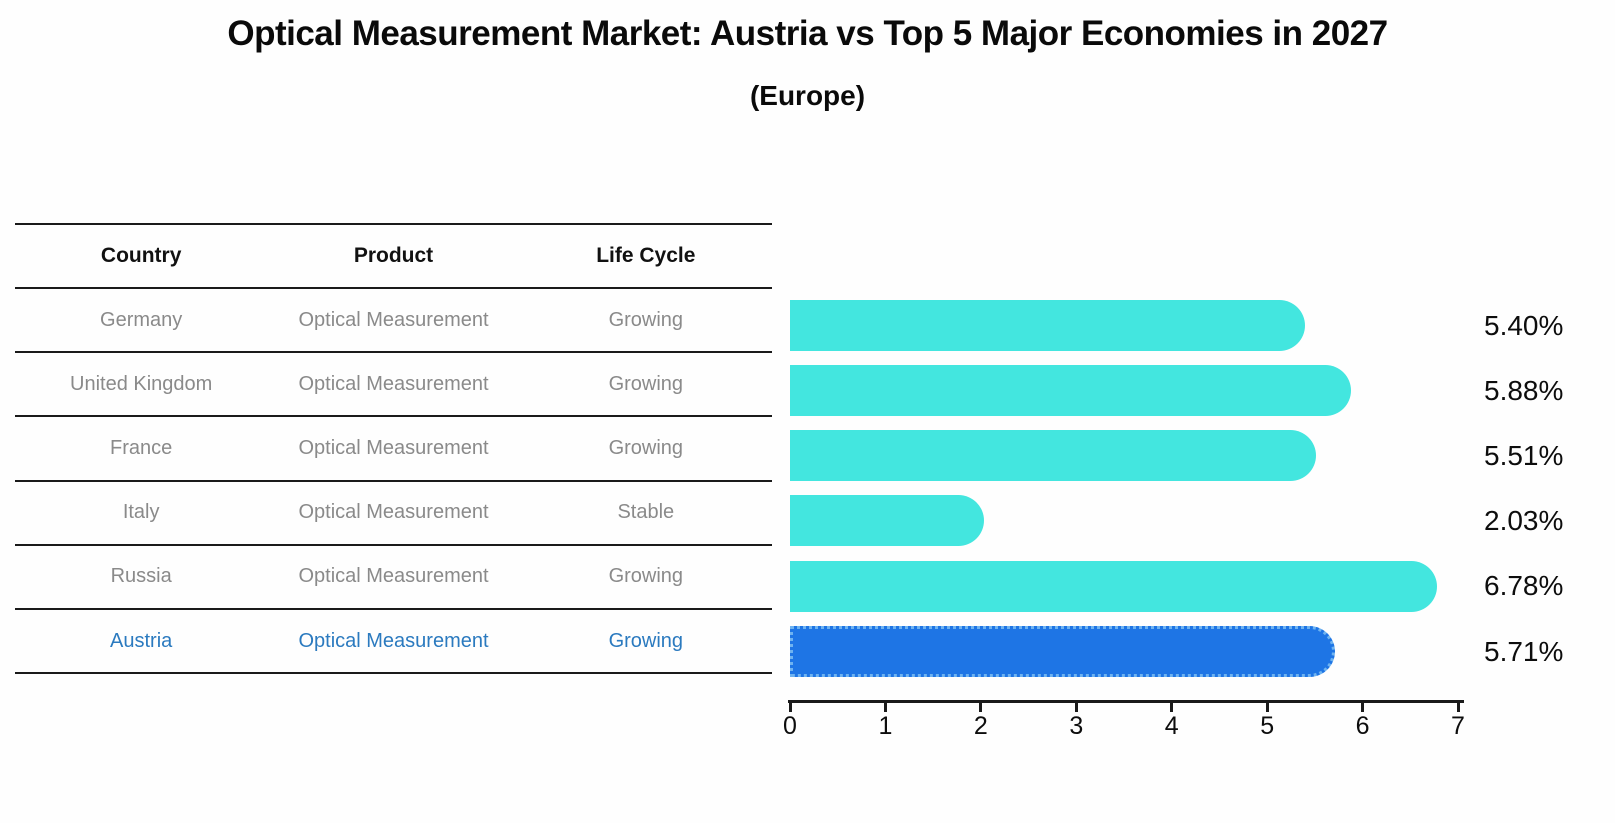 This screenshot has height=823, width=1615. What do you see at coordinates (1062, 651) in the screenshot?
I see `bar-austria-highlighted` at bounding box center [1062, 651].